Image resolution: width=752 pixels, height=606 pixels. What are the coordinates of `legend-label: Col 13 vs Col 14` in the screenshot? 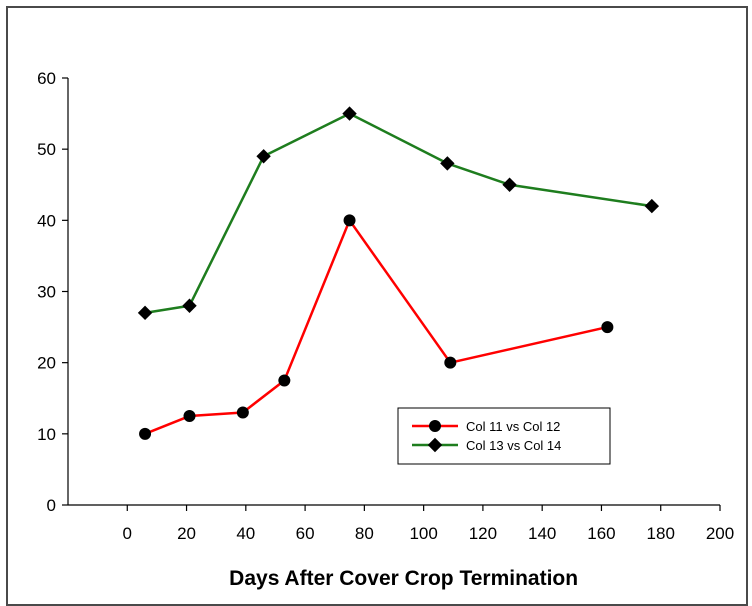 It's located at (513, 445).